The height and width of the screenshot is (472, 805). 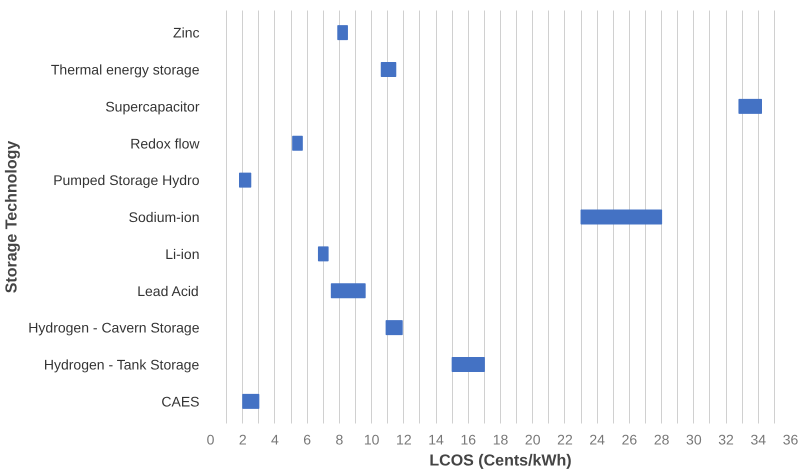 I want to click on y-tick-label: Redox flow, so click(x=165, y=143).